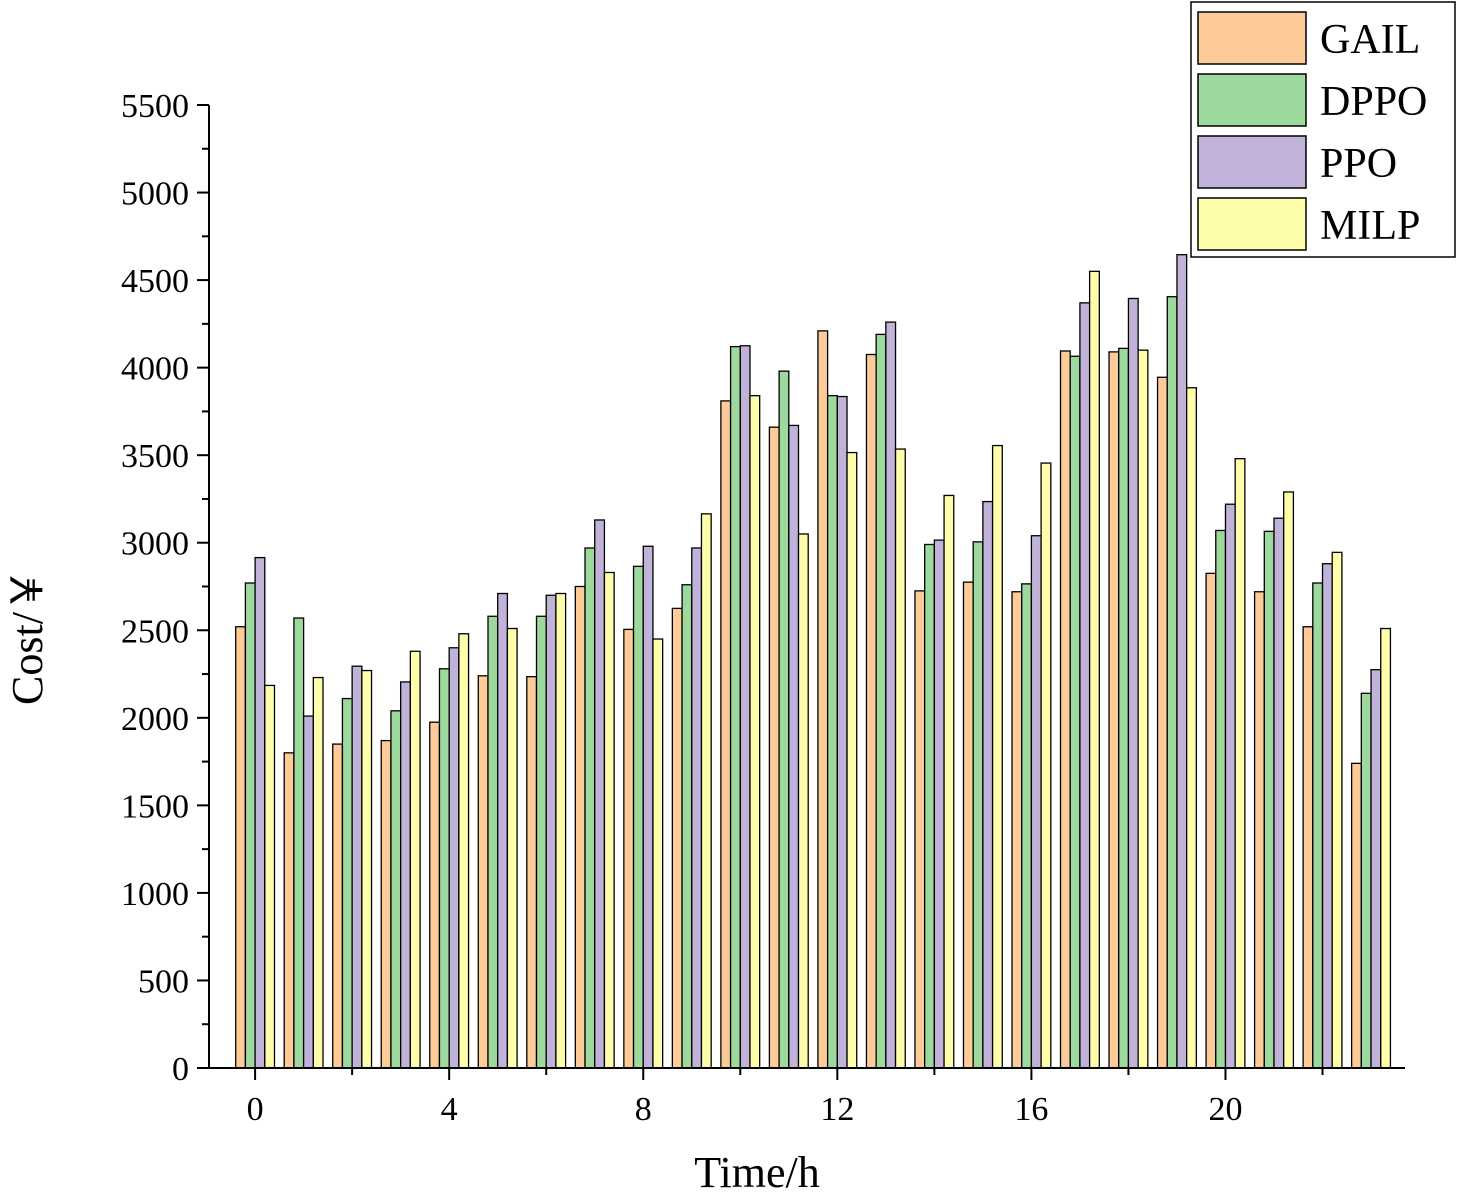  Describe the element at coordinates (155, 631) in the screenshot. I see `y-tick-label: 2500` at that location.